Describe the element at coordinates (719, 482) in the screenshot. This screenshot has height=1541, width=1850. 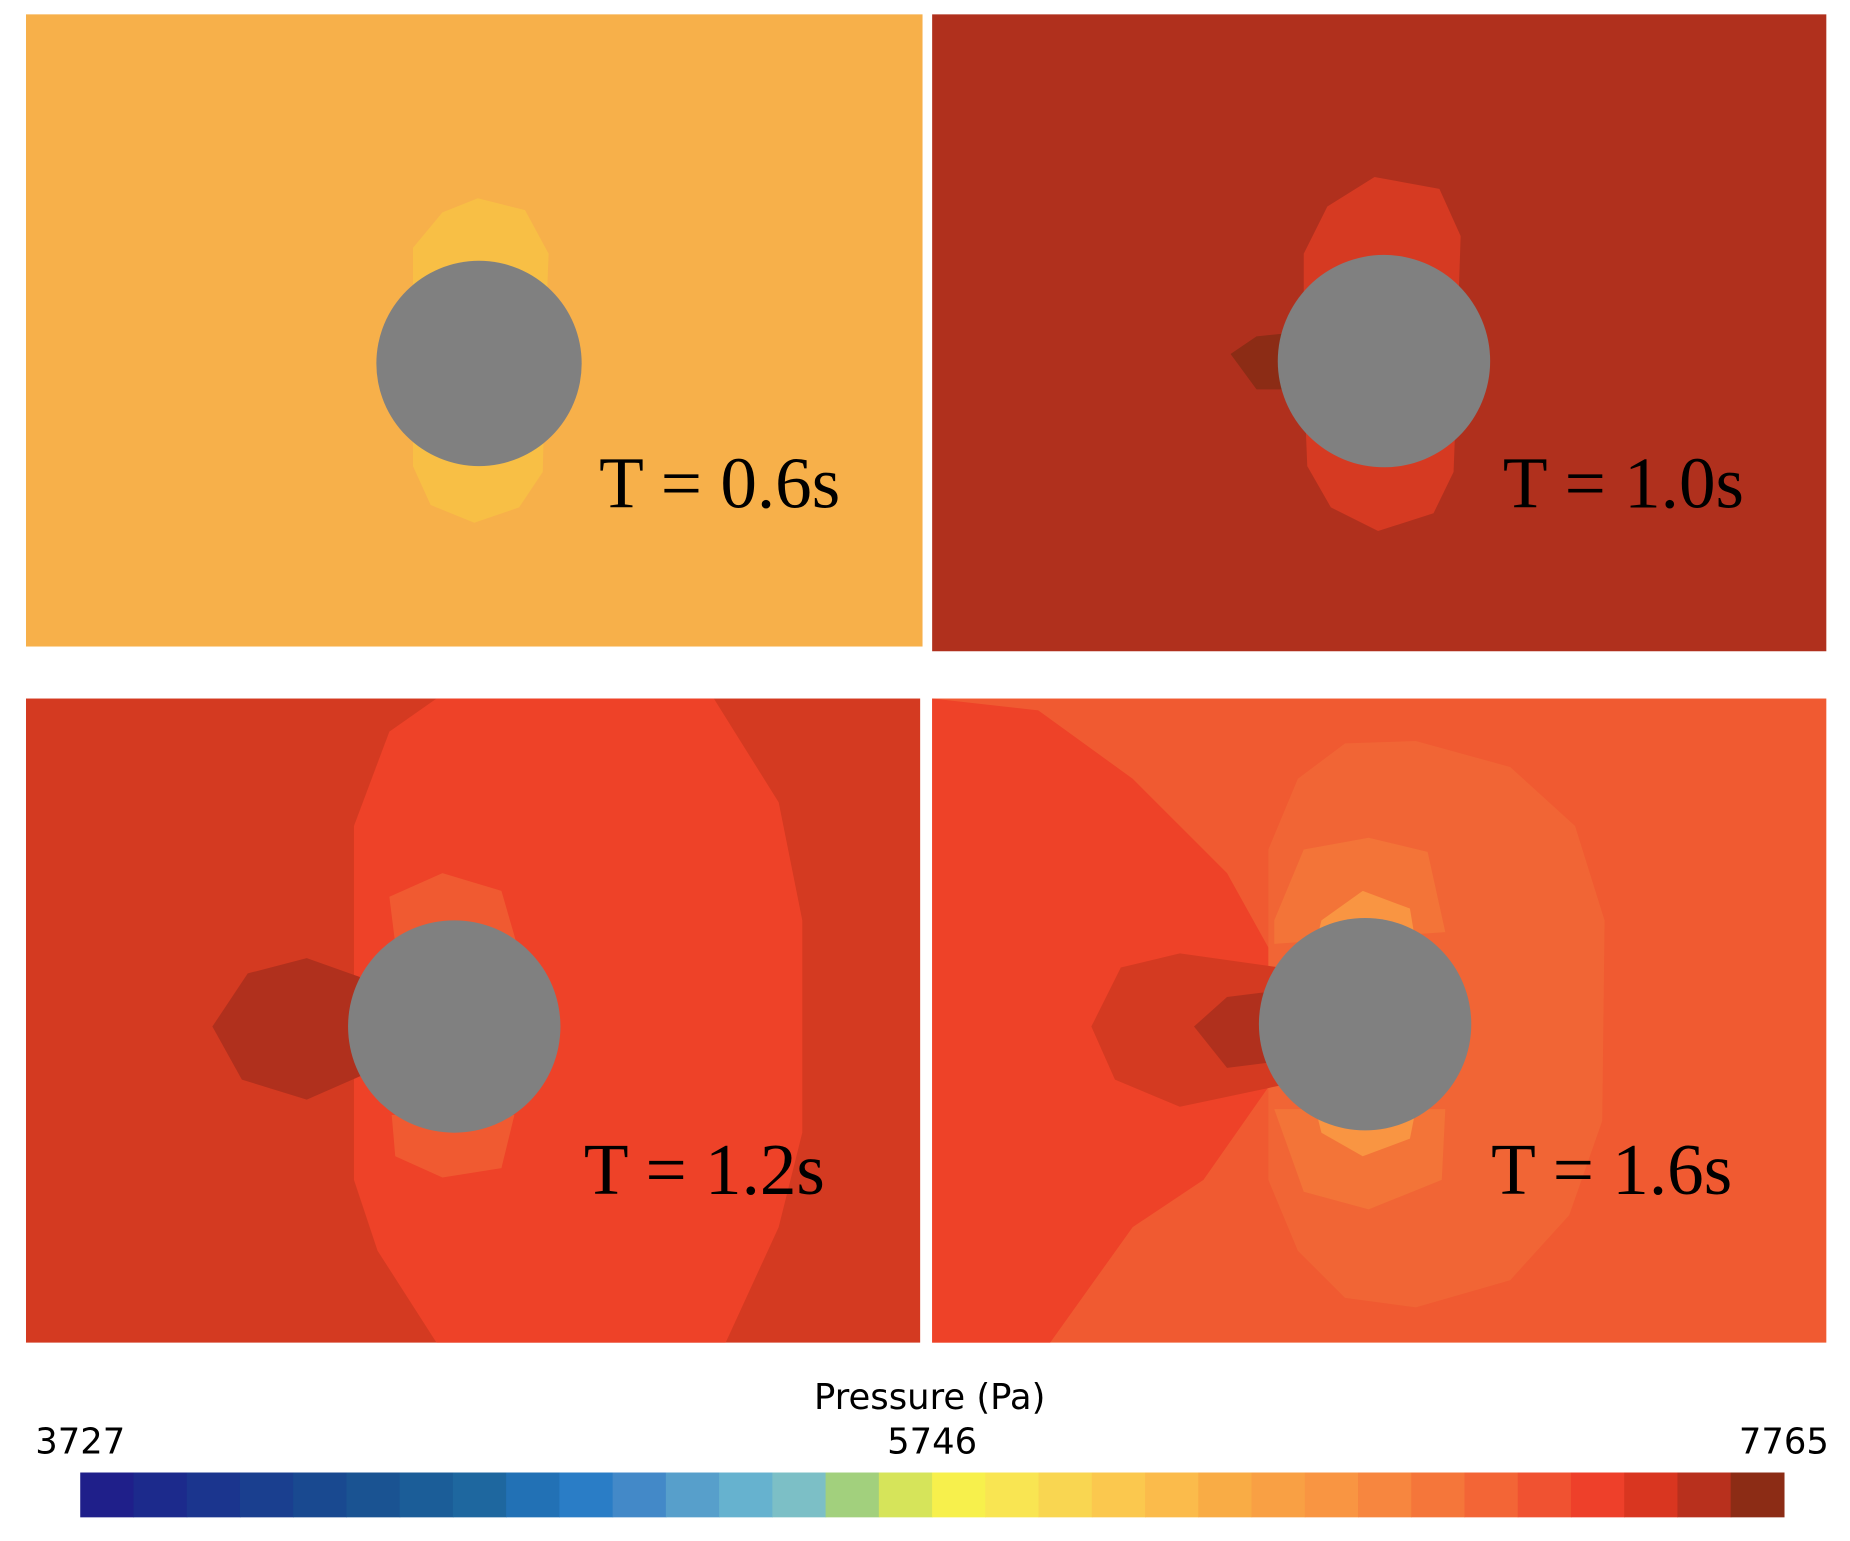
I see `time-label: T = 0.6s` at that location.